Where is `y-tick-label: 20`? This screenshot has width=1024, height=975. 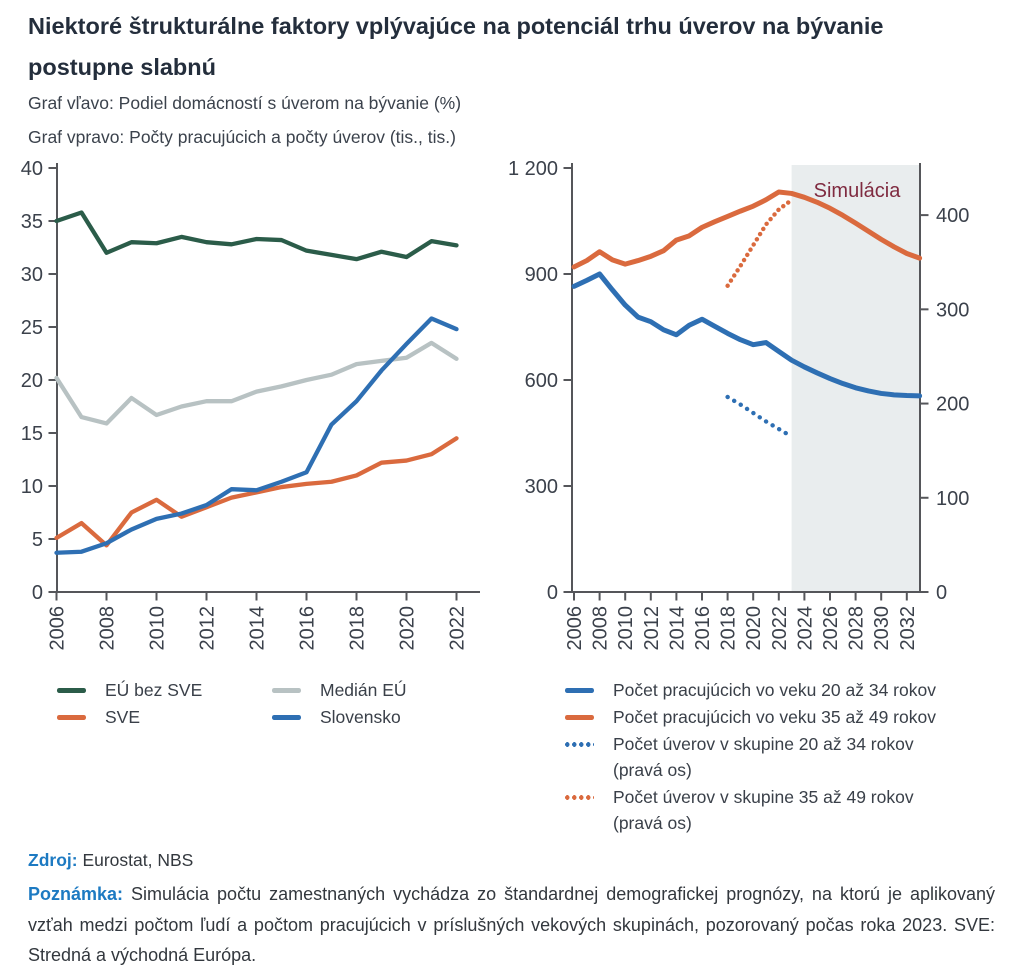 y-tick-label: 20 is located at coordinates (32, 381).